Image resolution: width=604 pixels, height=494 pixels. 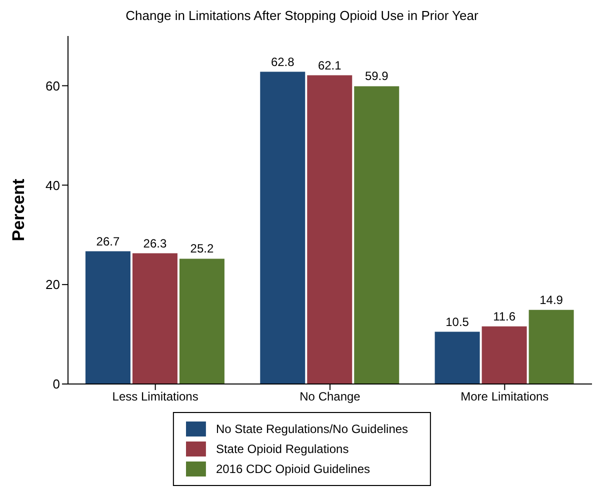 What do you see at coordinates (108, 241) in the screenshot?
I see `data-label: 26.7` at bounding box center [108, 241].